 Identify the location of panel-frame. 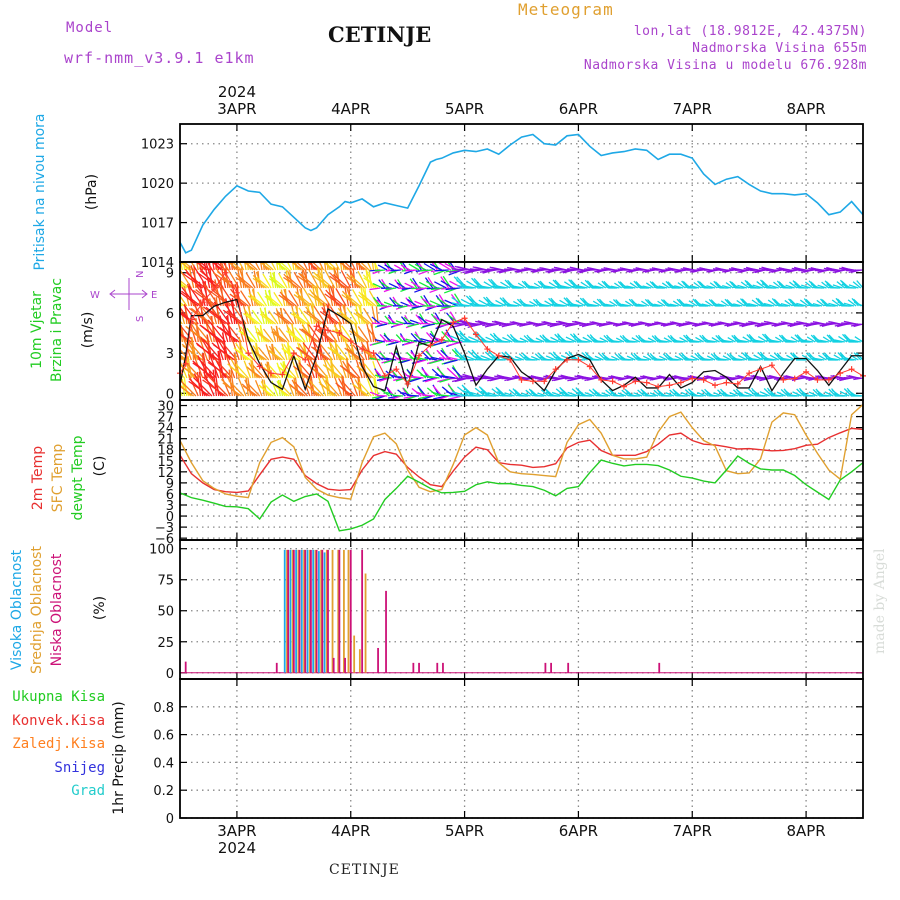
(521, 470).